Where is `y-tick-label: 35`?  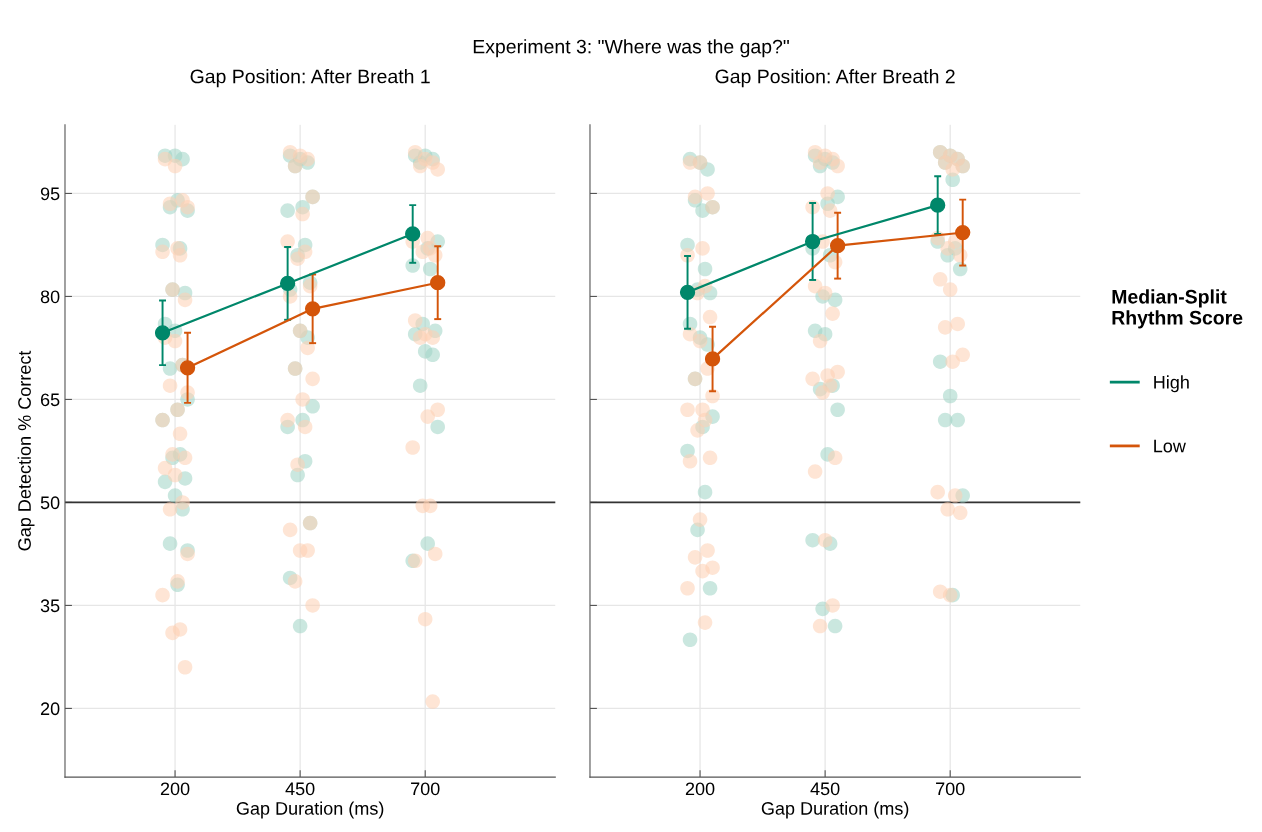 y-tick-label: 35 is located at coordinates (50, 606).